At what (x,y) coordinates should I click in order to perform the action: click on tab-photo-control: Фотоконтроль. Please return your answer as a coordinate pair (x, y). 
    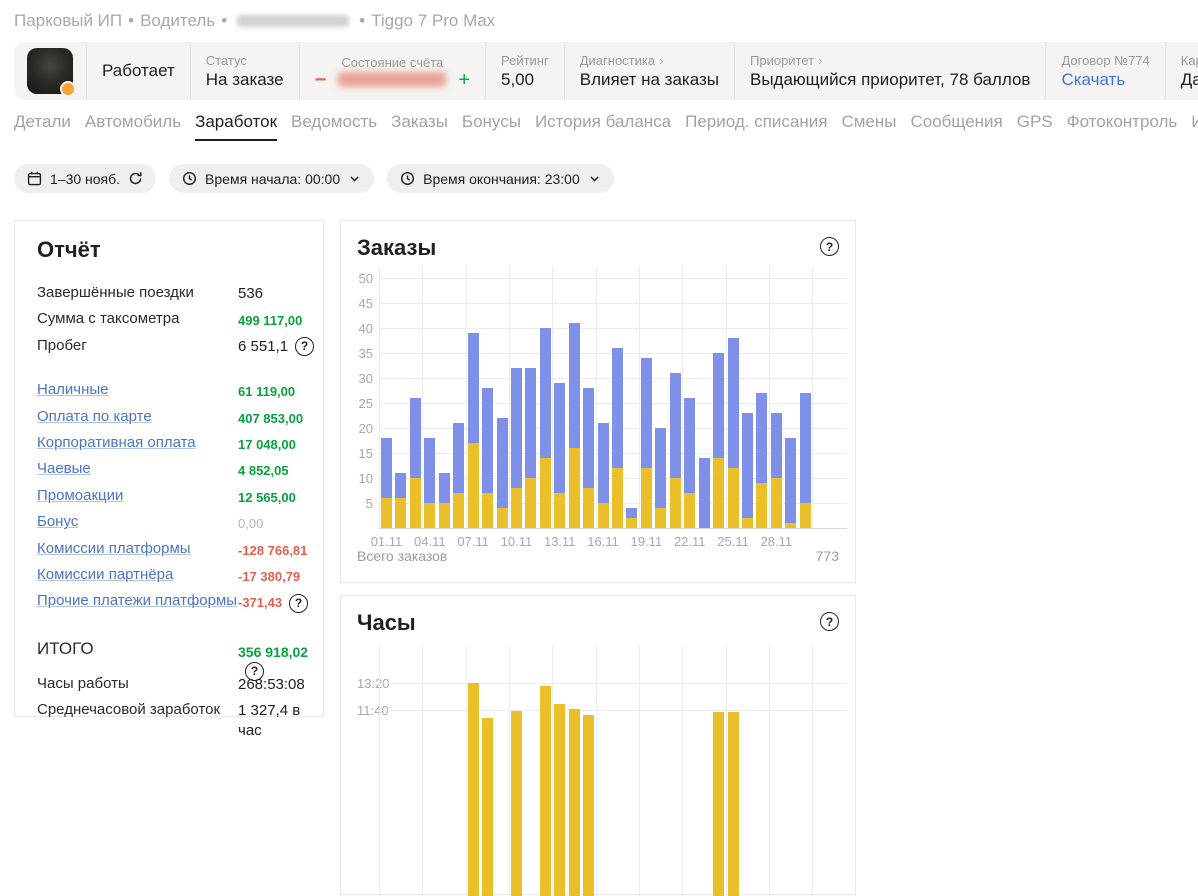
    Looking at the image, I should click on (1122, 121).